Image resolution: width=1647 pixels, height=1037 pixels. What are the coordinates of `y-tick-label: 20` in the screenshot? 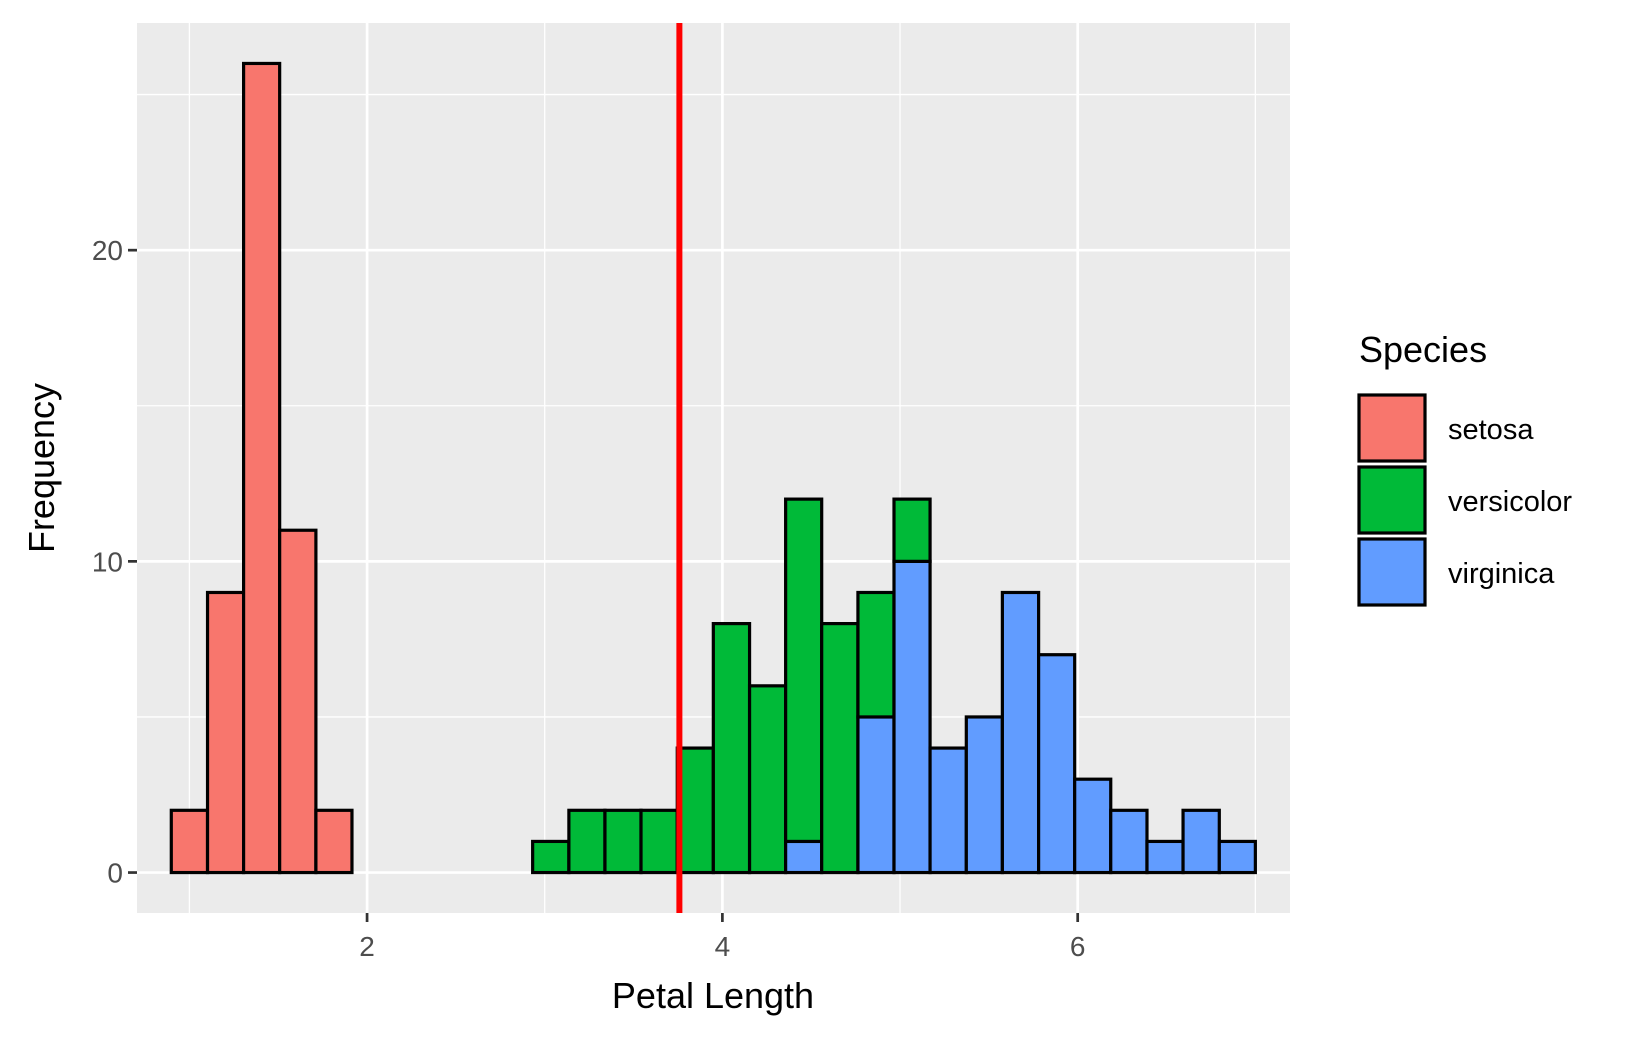 It's located at (107, 250).